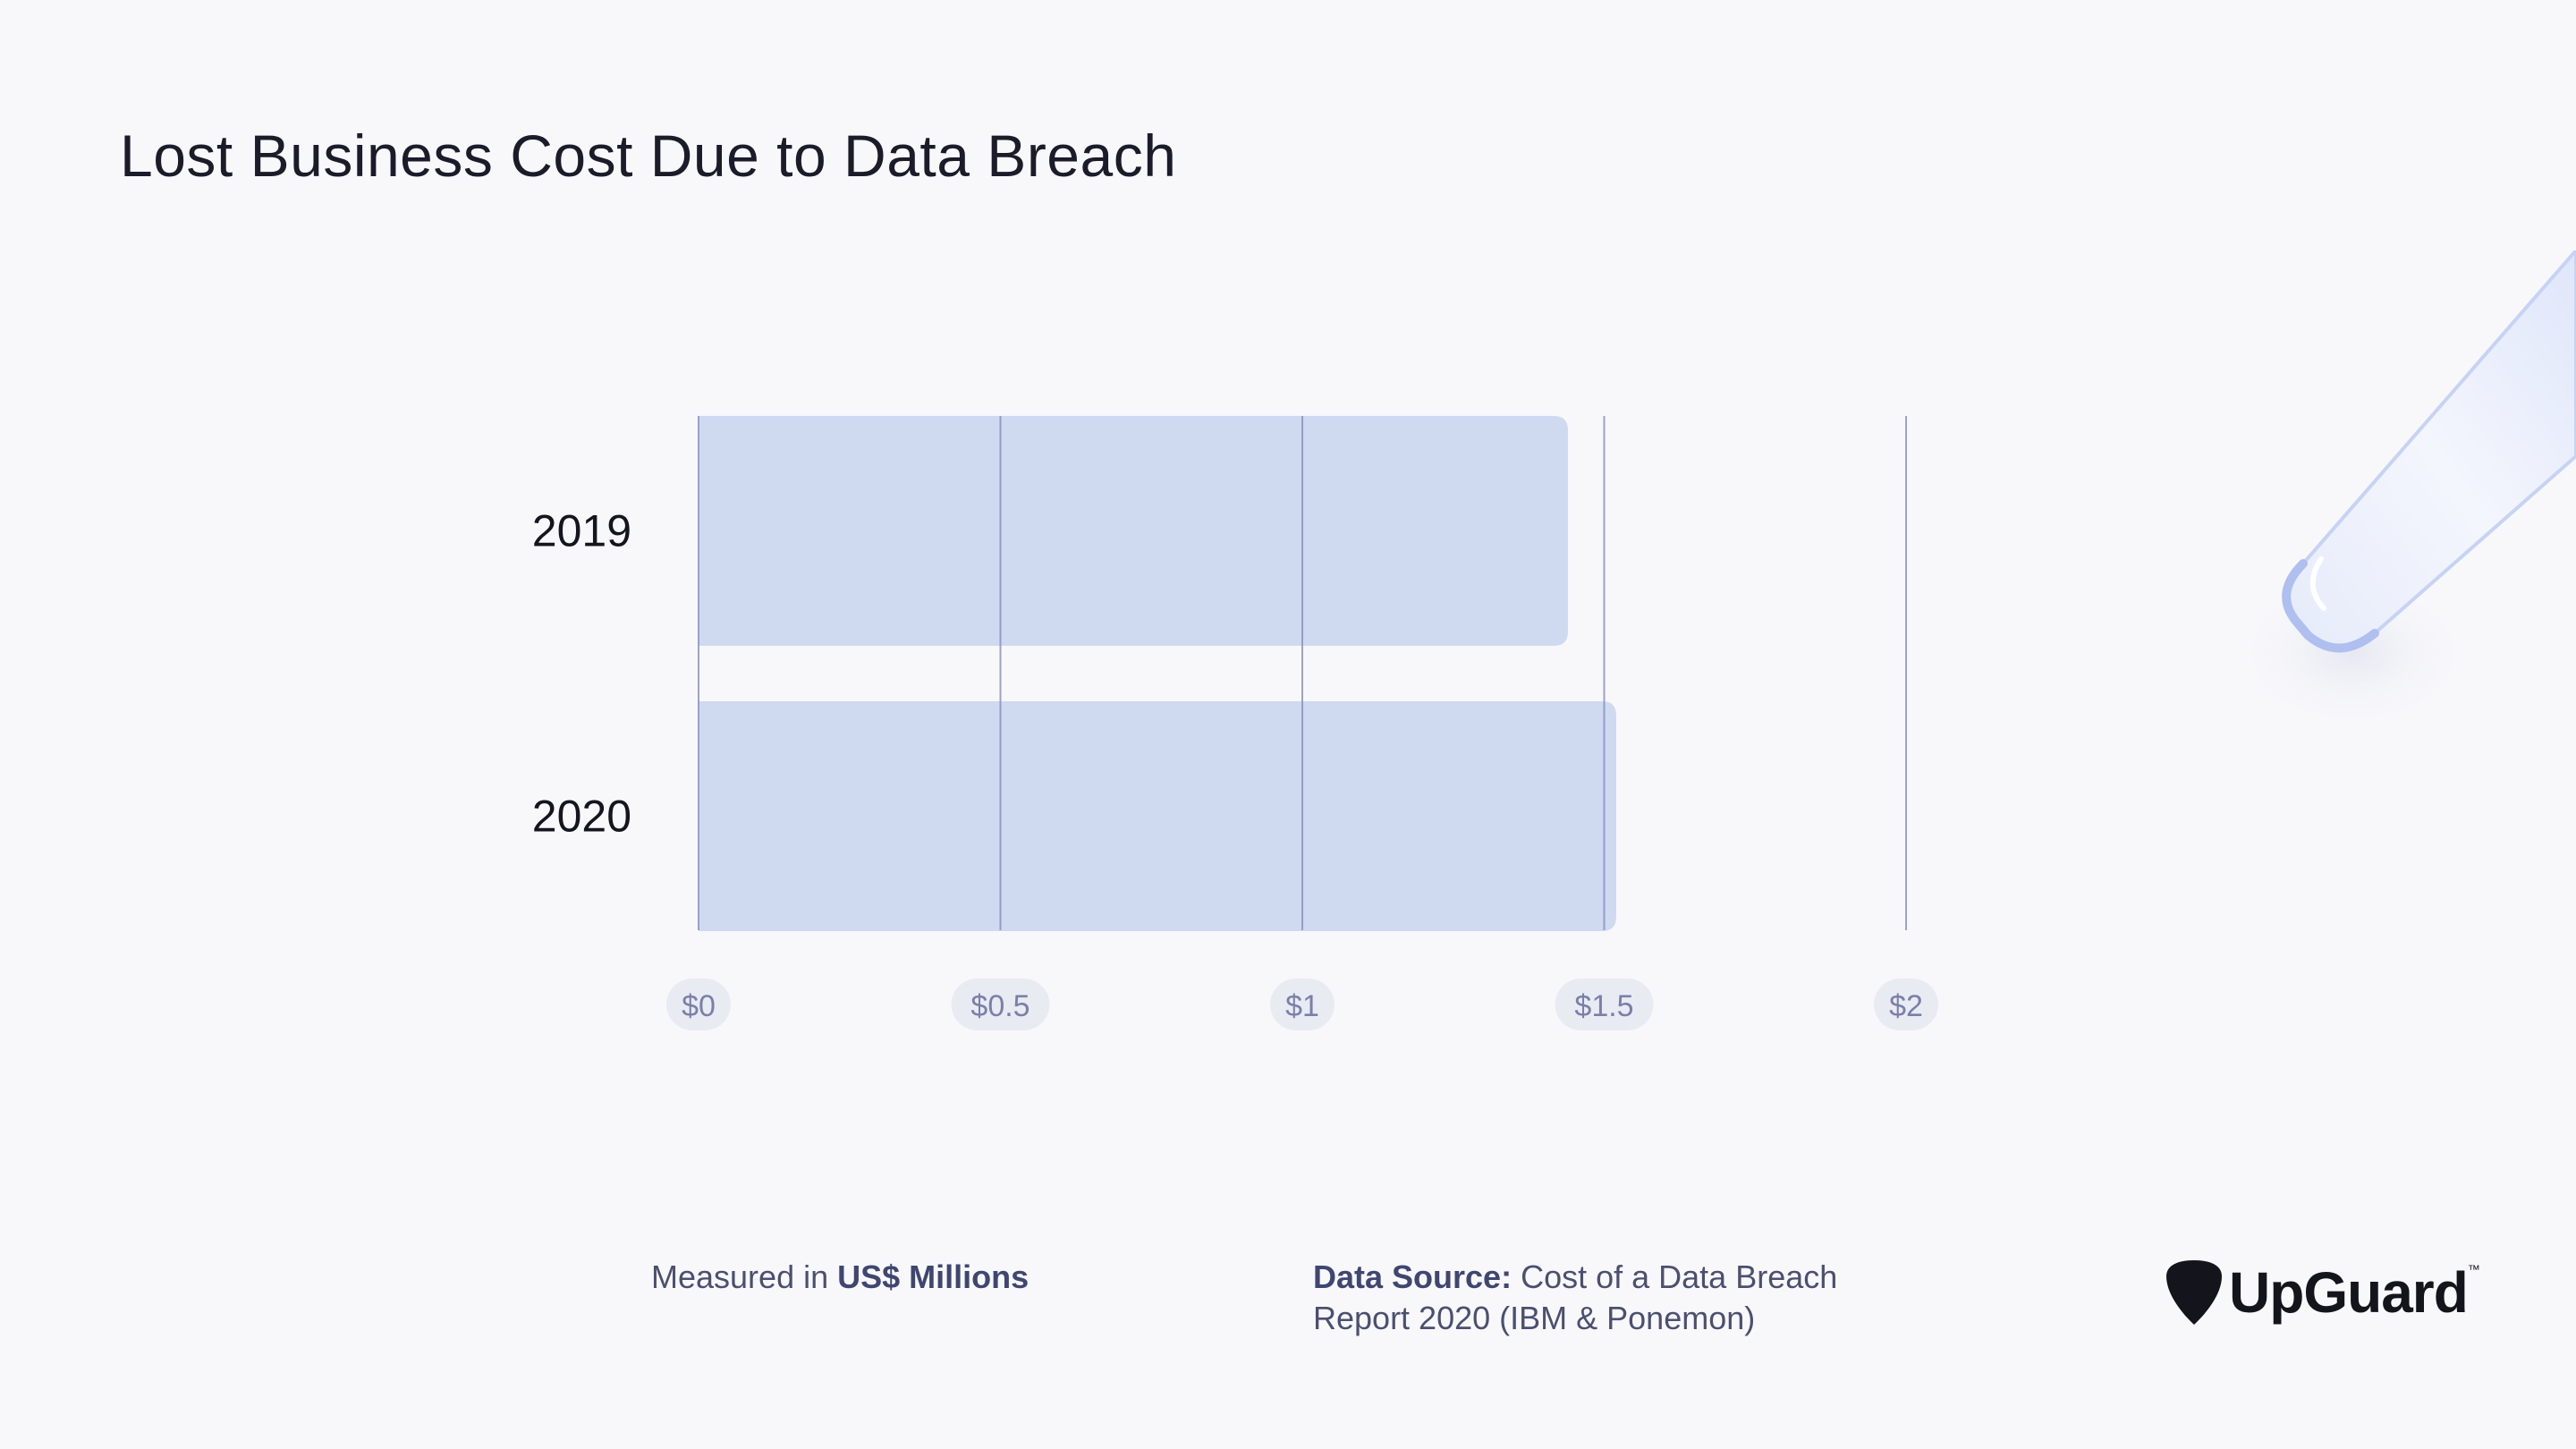  What do you see at coordinates (2473, 1269) in the screenshot?
I see `brand-trademark: ™` at bounding box center [2473, 1269].